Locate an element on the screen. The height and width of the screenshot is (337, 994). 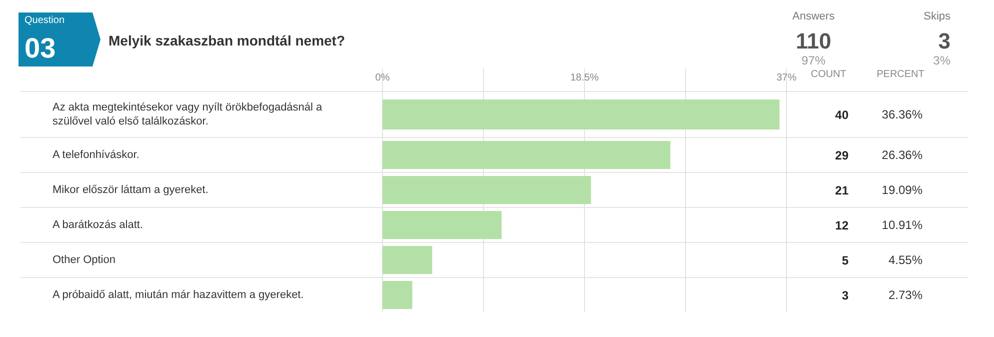
text: 03 is located at coordinates (40, 48).